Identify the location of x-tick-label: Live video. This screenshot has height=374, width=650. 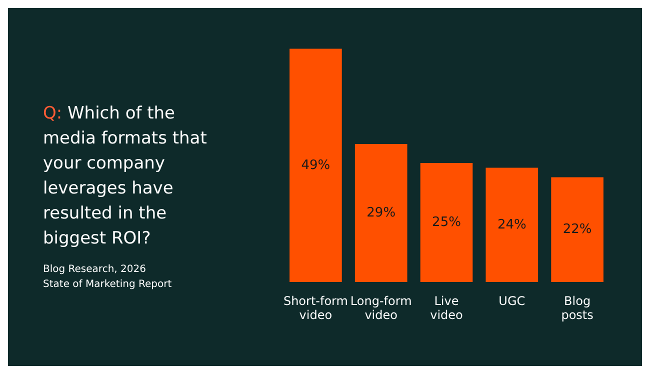
(446, 308).